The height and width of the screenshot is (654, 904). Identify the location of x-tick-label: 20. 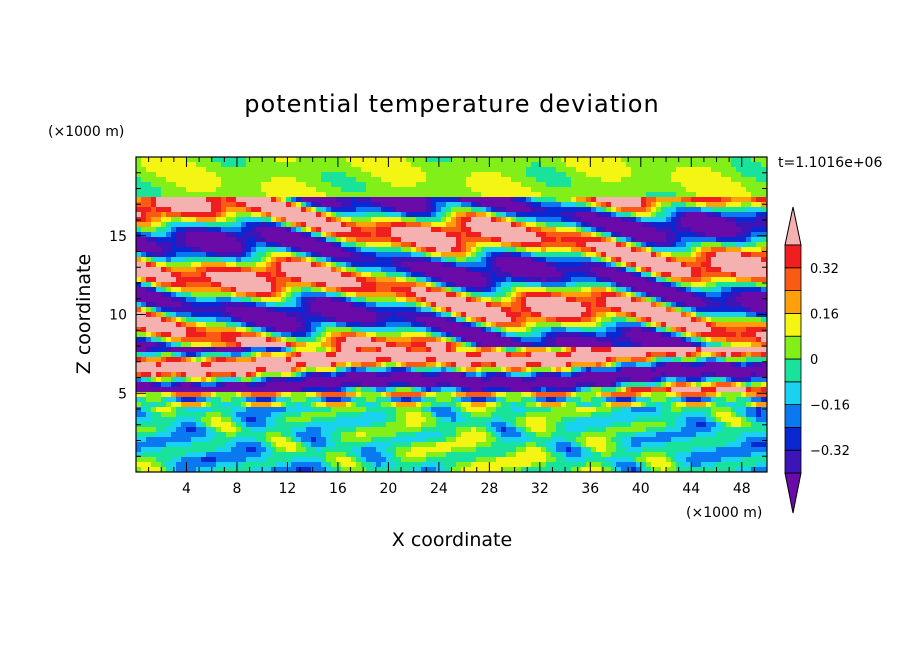
(388, 489).